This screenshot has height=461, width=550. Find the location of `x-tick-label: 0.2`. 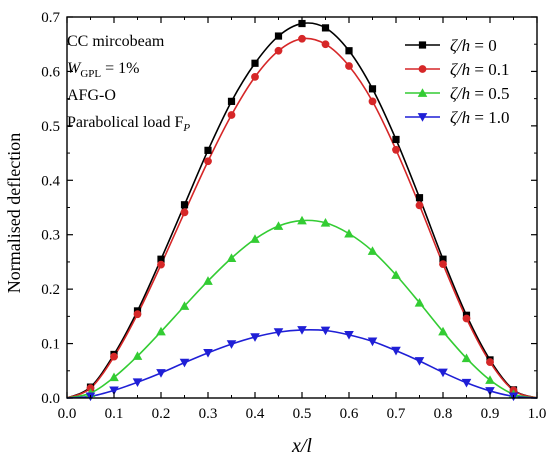

x-tick-label: 0.2 is located at coordinates (161, 414).